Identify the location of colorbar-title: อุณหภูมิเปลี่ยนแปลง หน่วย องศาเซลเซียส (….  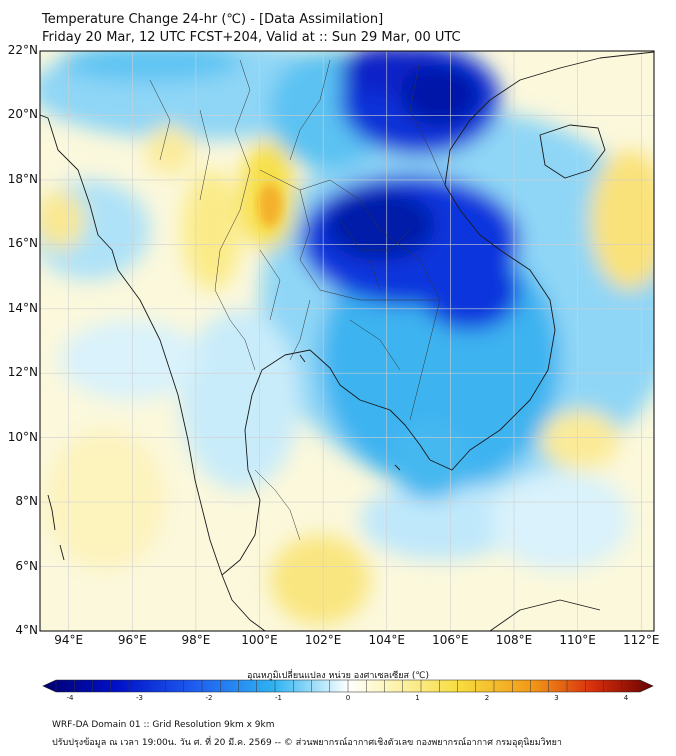
(338, 676).